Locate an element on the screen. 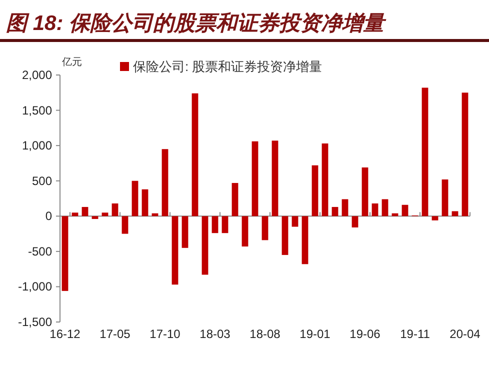 Image resolution: width=489 pixels, height=379 pixels. y-tick-label: 500 is located at coordinates (42, 181).